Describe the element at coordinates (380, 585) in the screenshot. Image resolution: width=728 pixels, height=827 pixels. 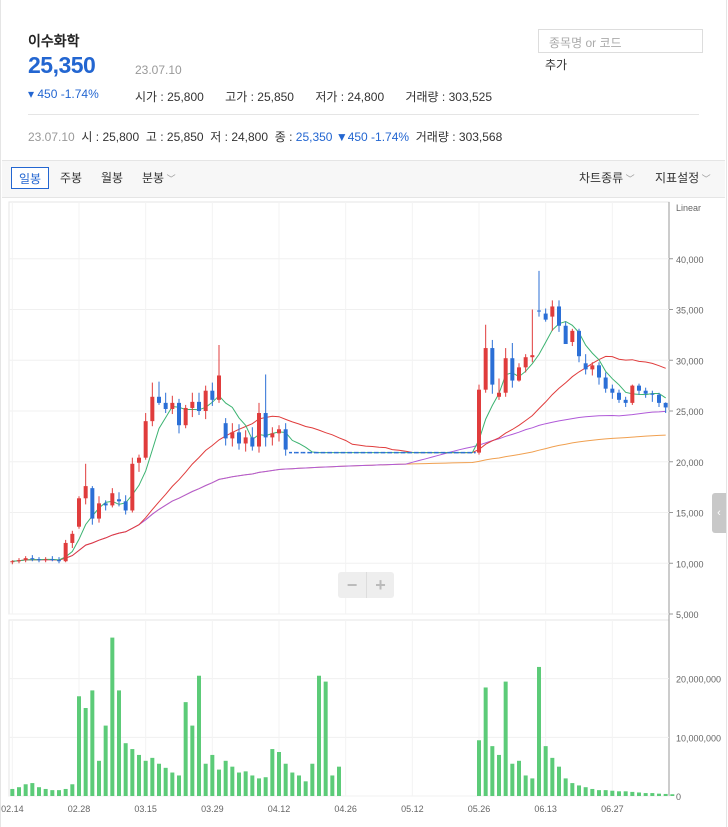
I see `zoom-in-button: +` at that location.